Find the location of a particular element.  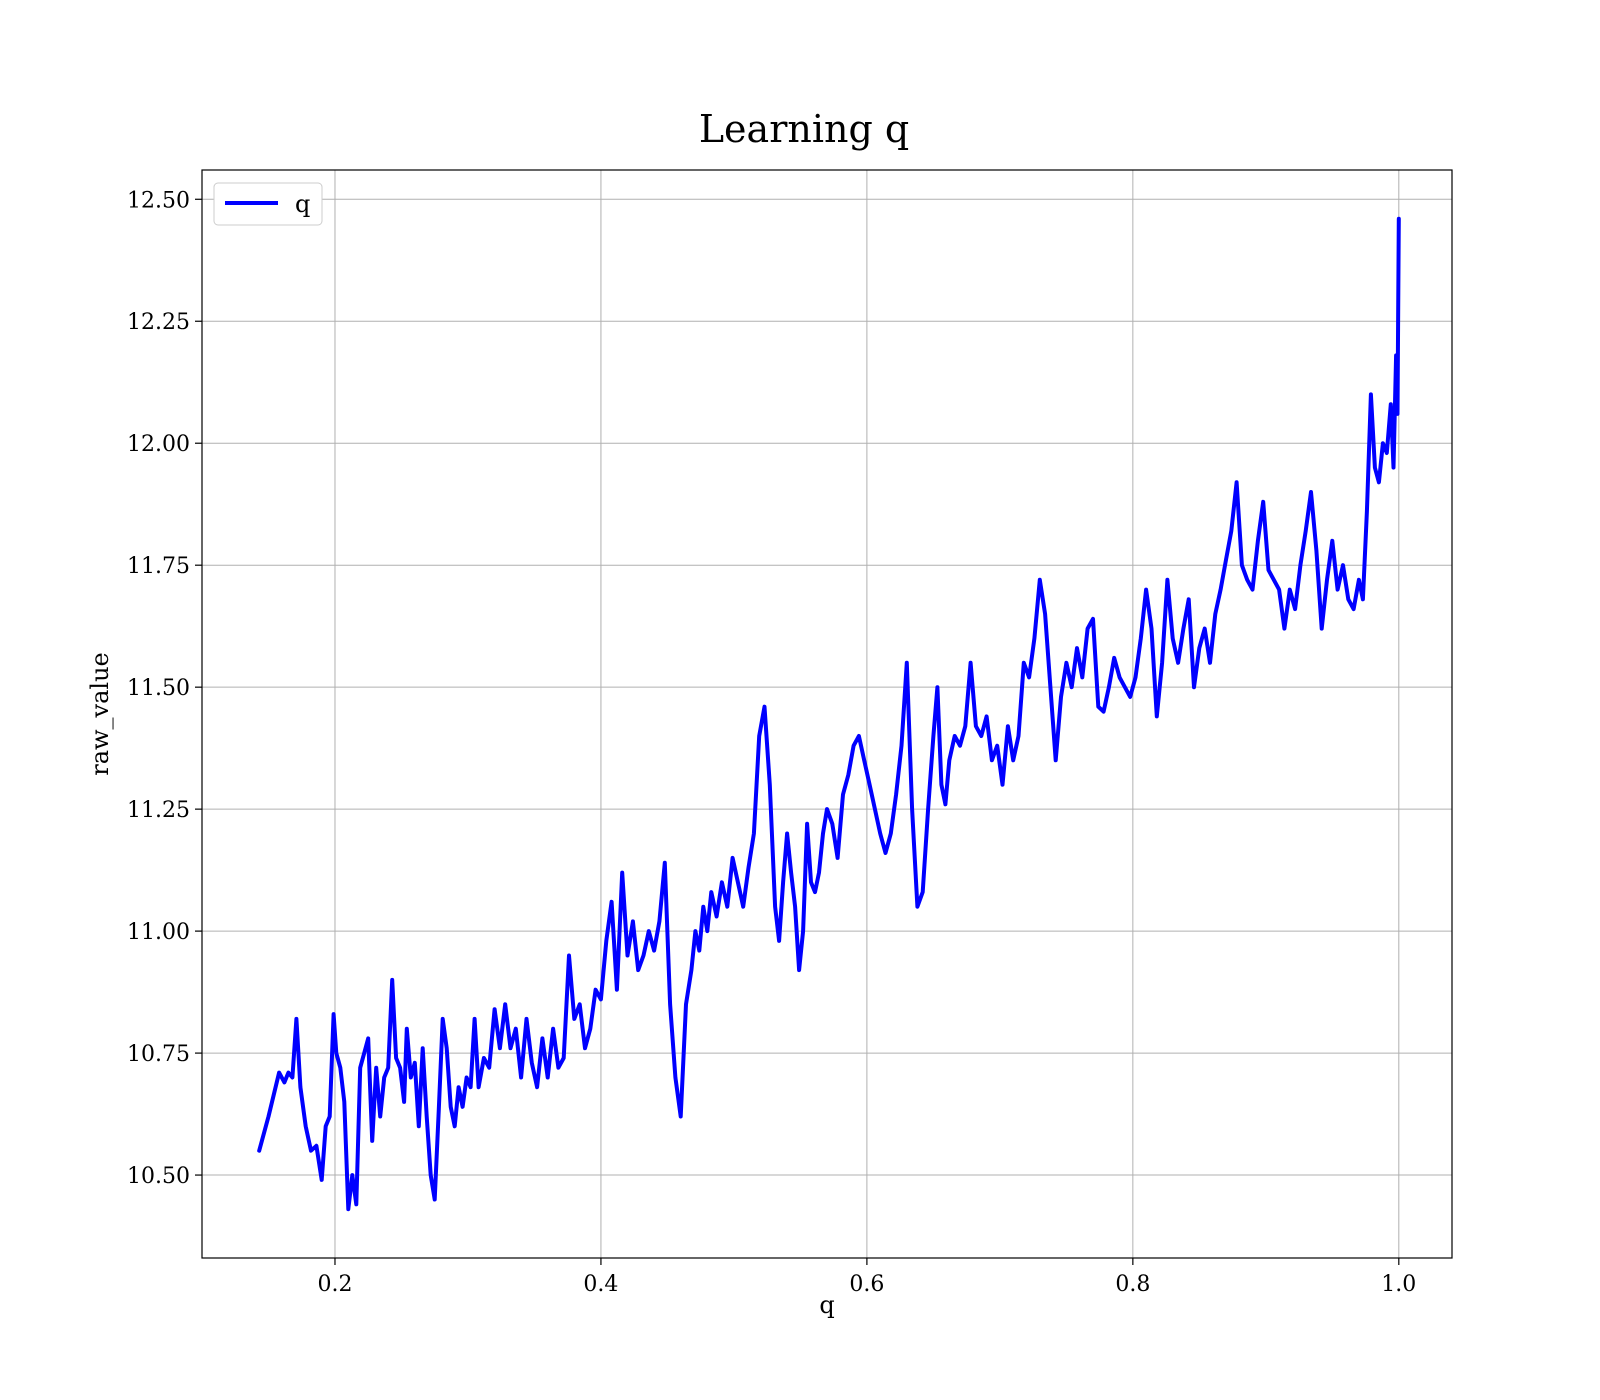

y-tick-label: 12.25 is located at coordinates (158, 322).